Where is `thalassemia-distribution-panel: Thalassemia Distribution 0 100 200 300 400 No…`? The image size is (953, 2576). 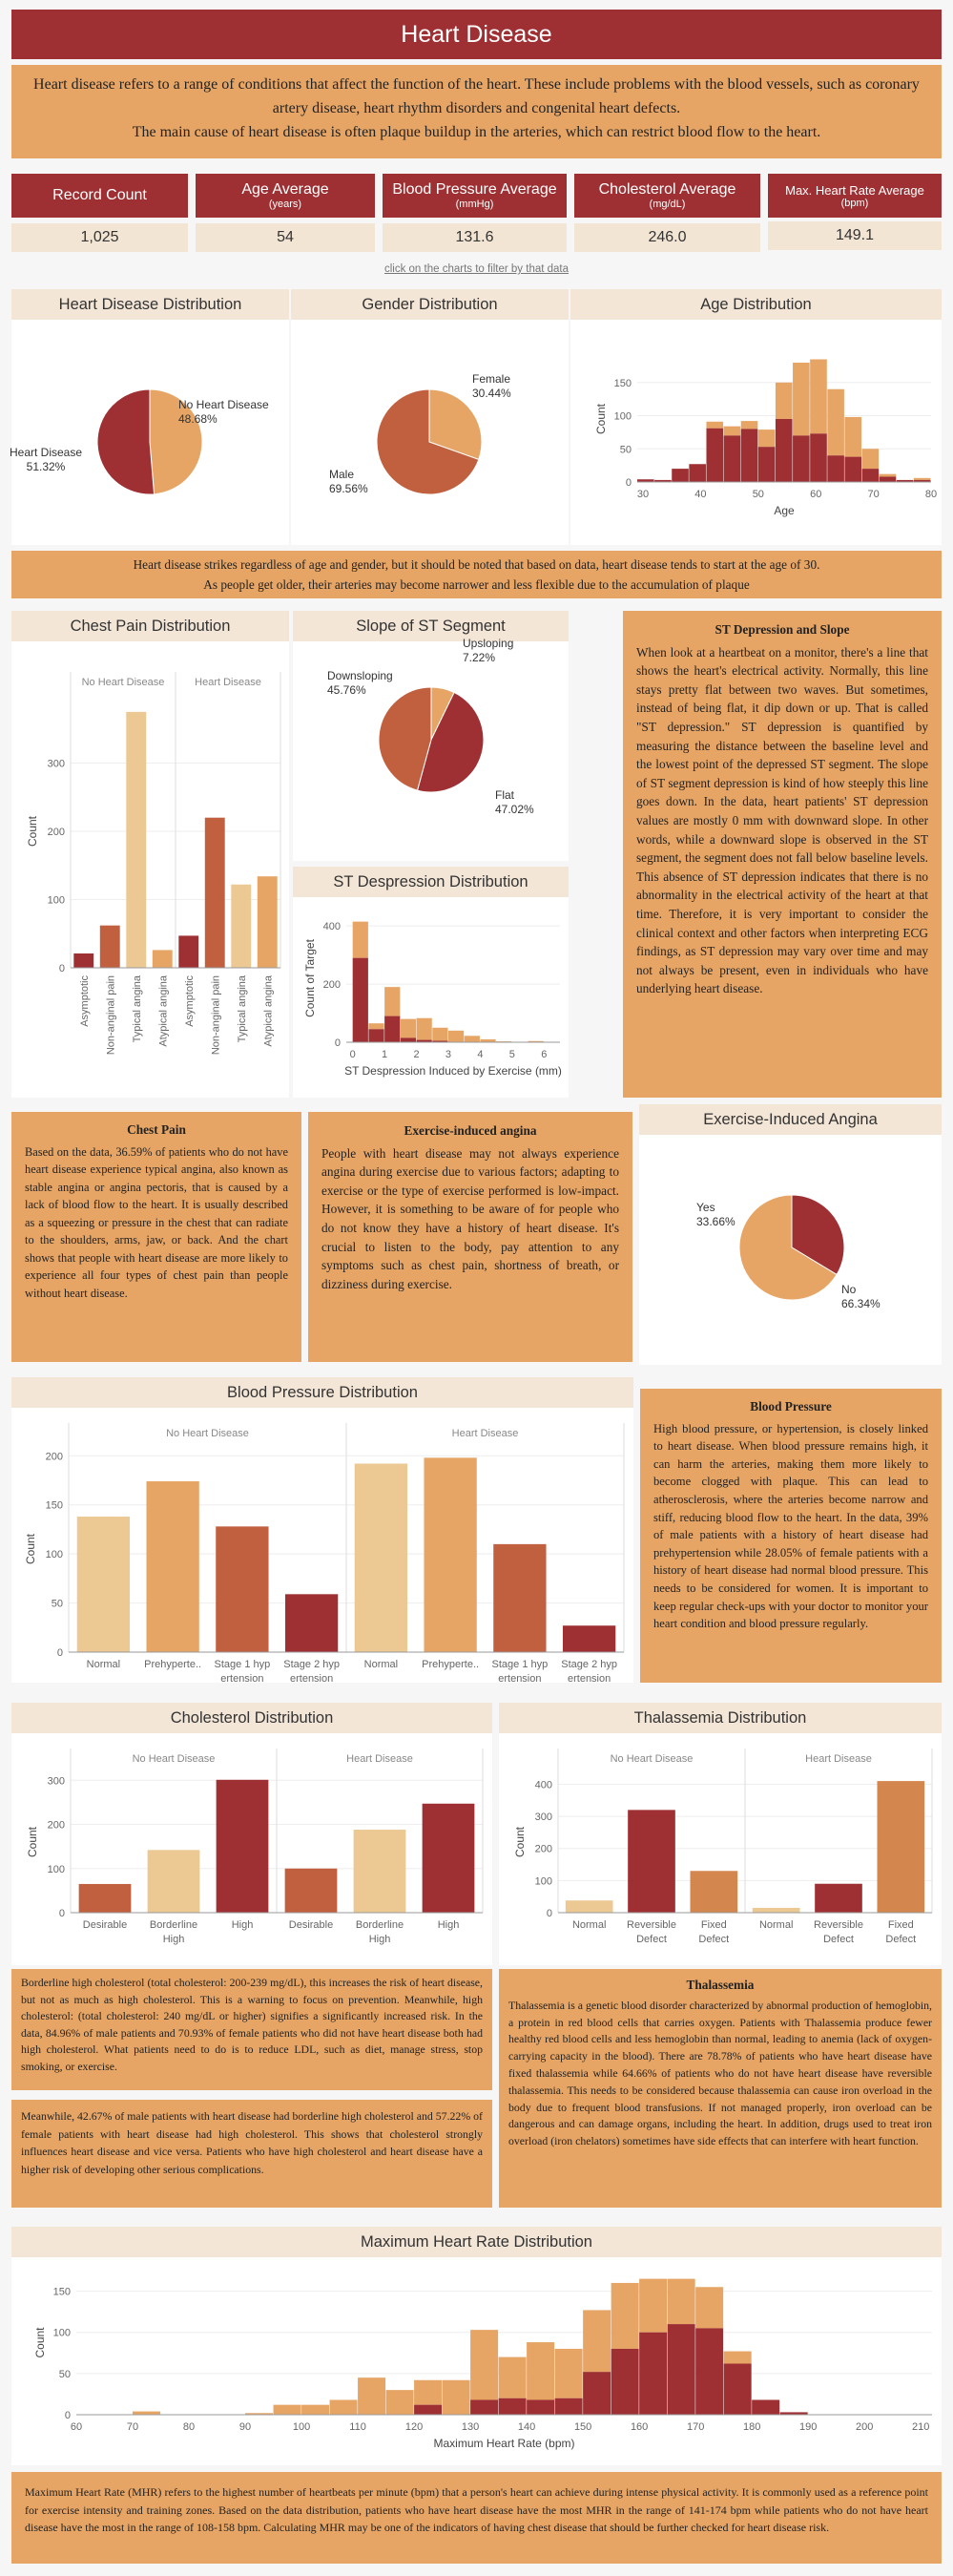 thalassemia-distribution-panel: Thalassemia Distribution 0 100 200 300 400 No… is located at coordinates (720, 1834).